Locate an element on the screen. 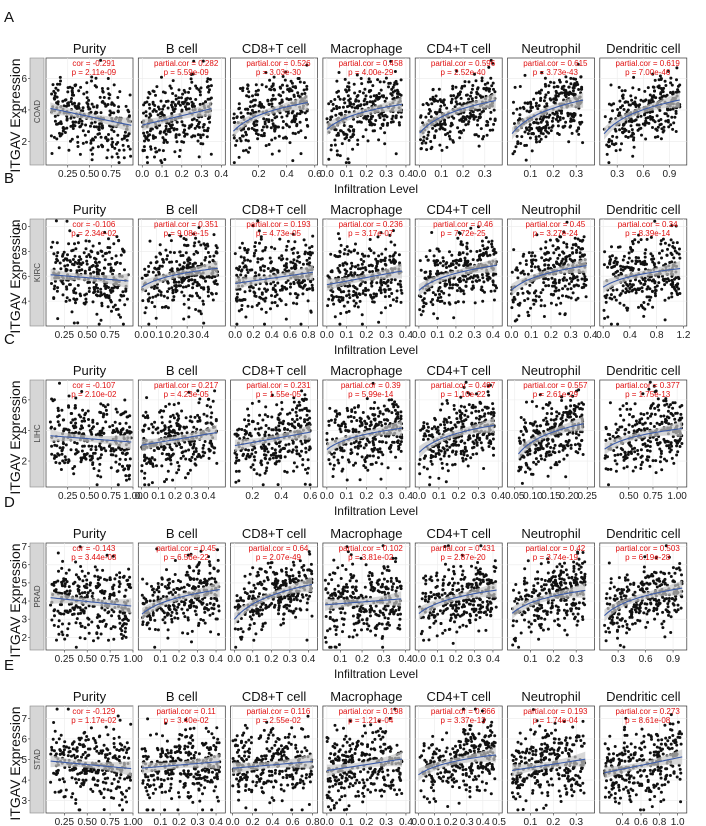 The height and width of the screenshot is (826, 706). correlation-label: partial.cor = 0.34 is located at coordinates (648, 224).